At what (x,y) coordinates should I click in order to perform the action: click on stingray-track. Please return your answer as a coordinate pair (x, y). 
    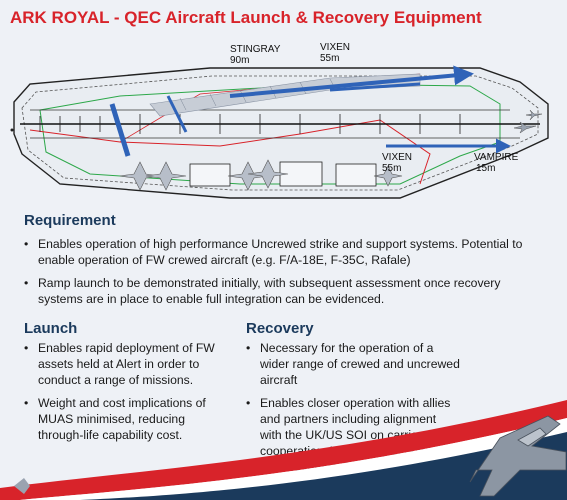
    Looking at the image, I should click on (351, 81).